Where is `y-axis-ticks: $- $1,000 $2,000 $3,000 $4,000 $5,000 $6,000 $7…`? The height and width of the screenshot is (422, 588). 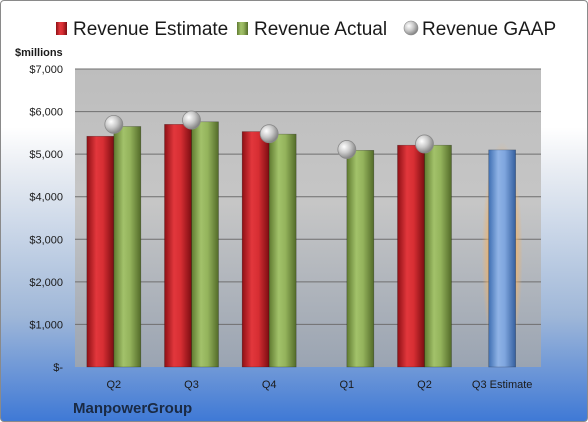 y-axis-ticks: $- $1,000 $2,000 $3,000 $4,000 $5,000 $6,000 $7… is located at coordinates (46, 219).